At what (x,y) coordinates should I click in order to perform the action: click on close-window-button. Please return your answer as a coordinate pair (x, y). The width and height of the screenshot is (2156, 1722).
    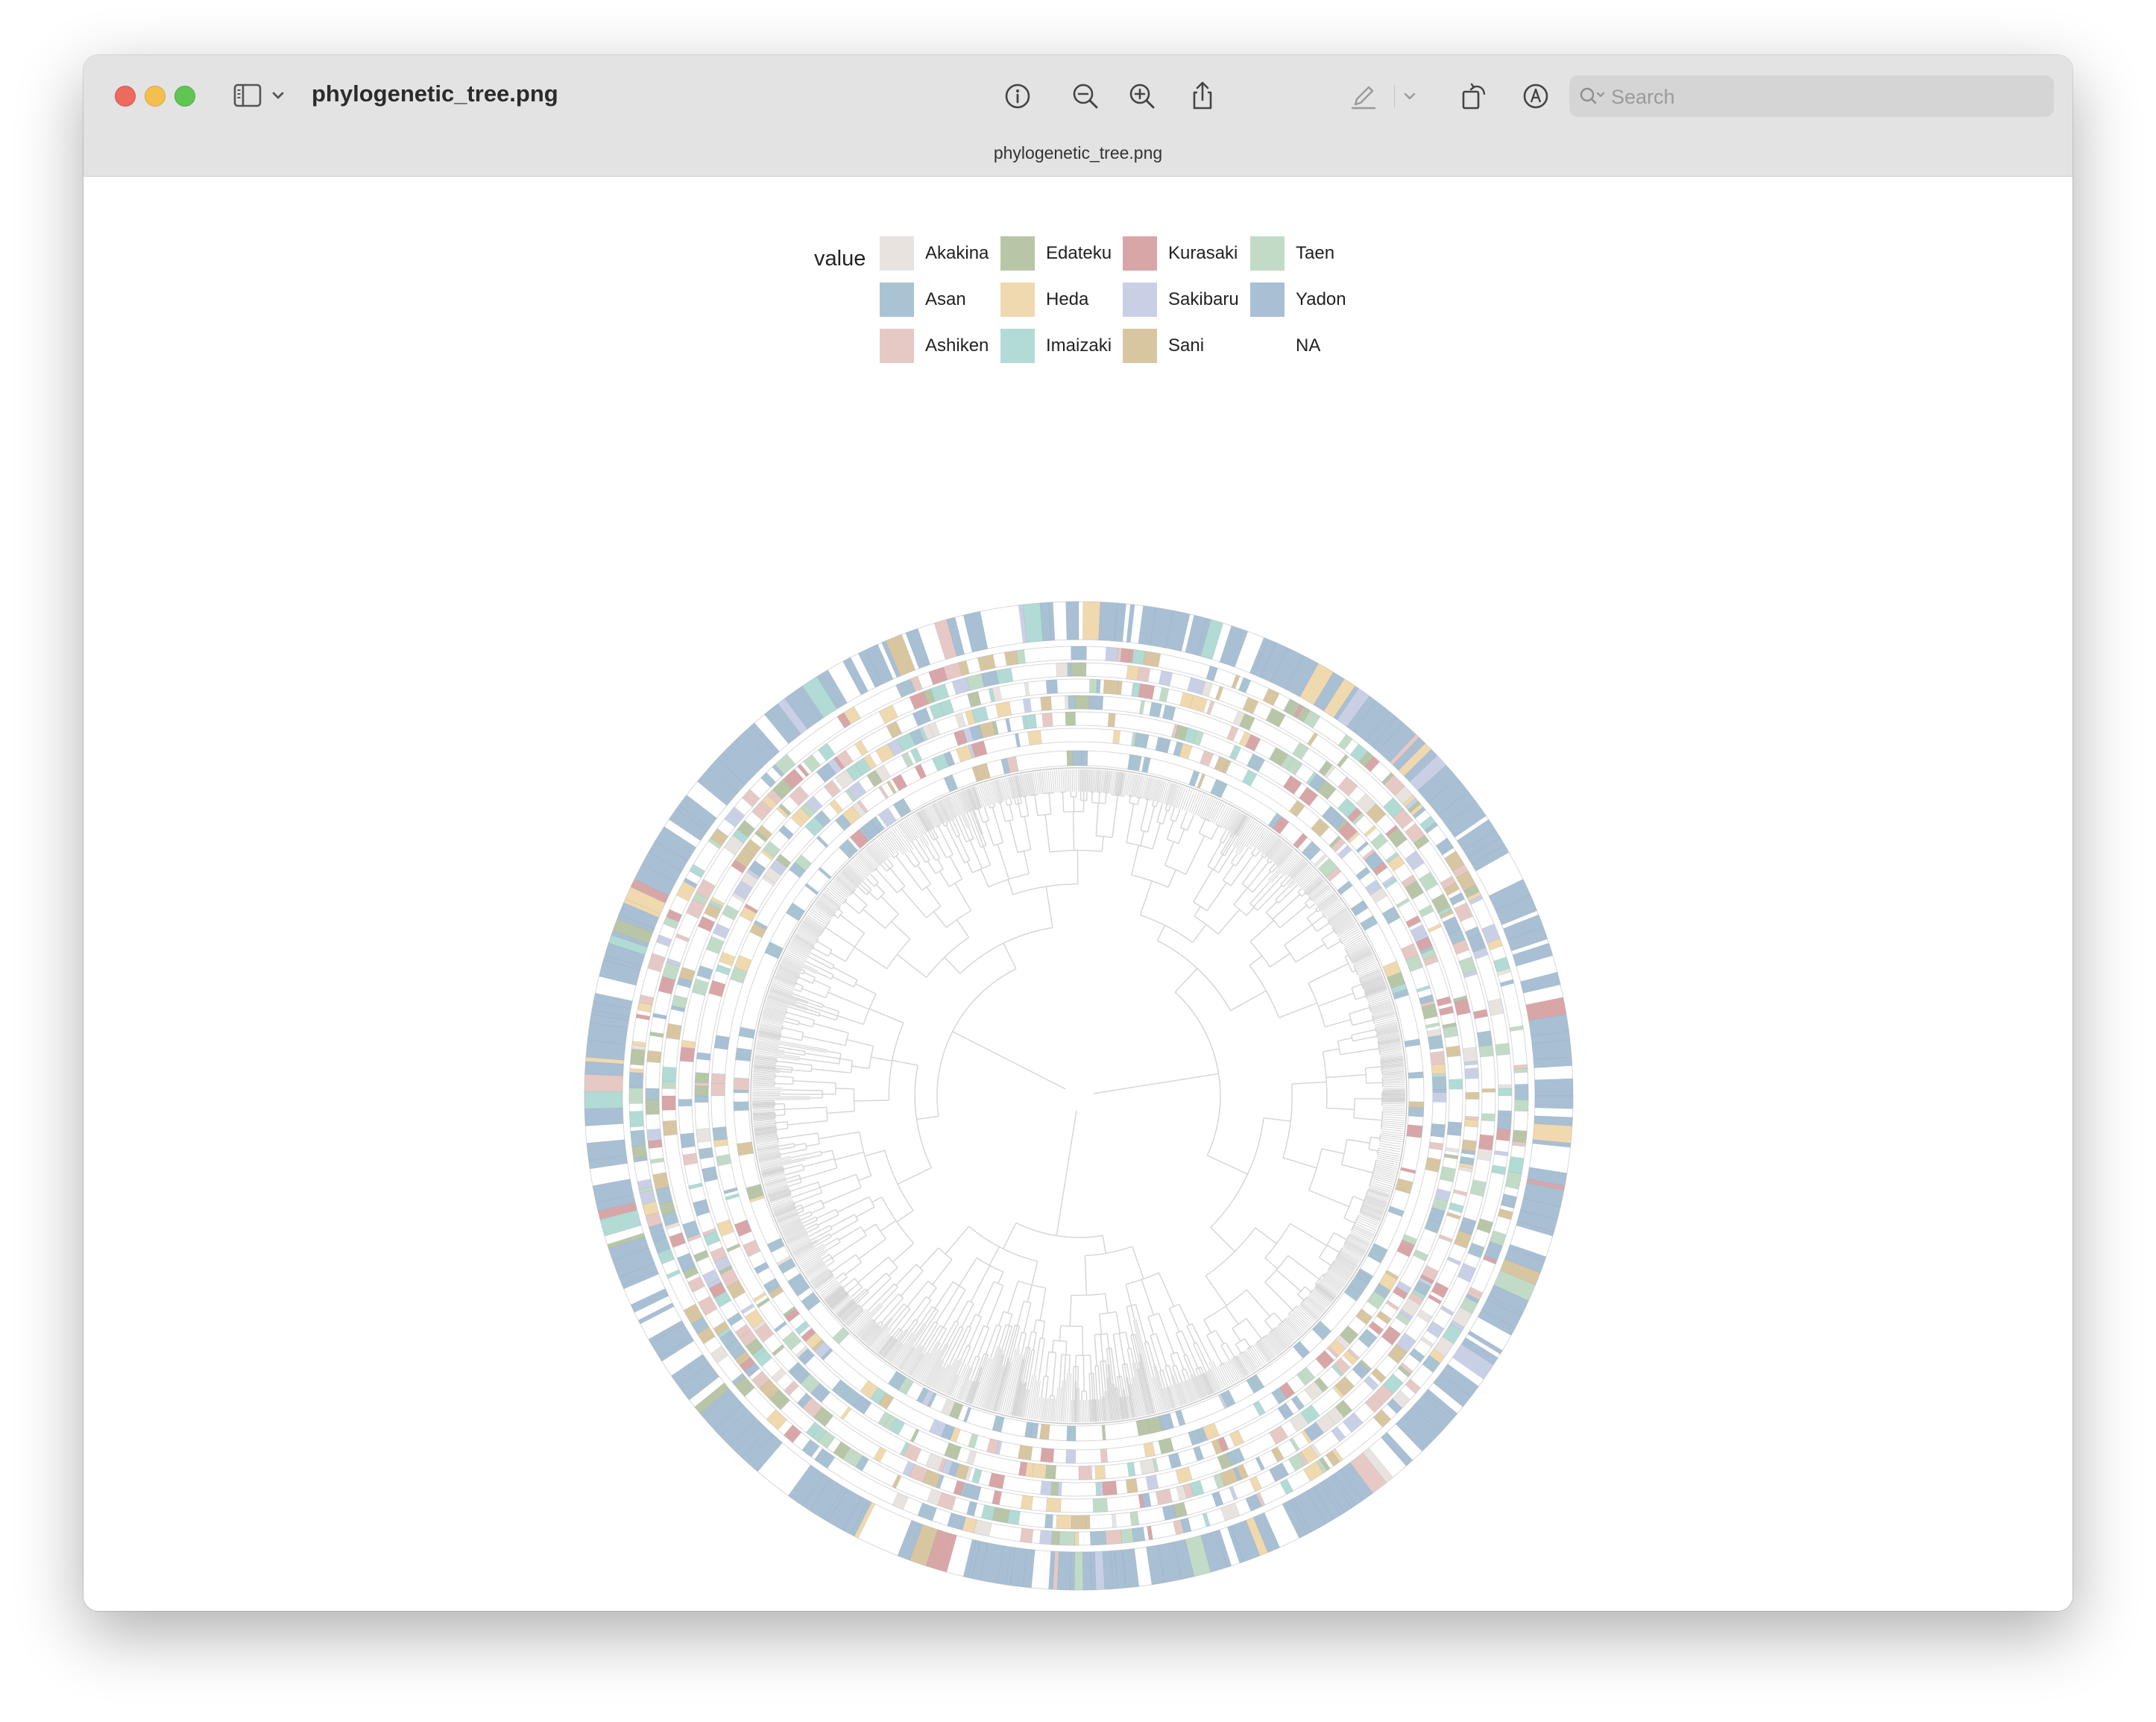
    Looking at the image, I should click on (125, 97).